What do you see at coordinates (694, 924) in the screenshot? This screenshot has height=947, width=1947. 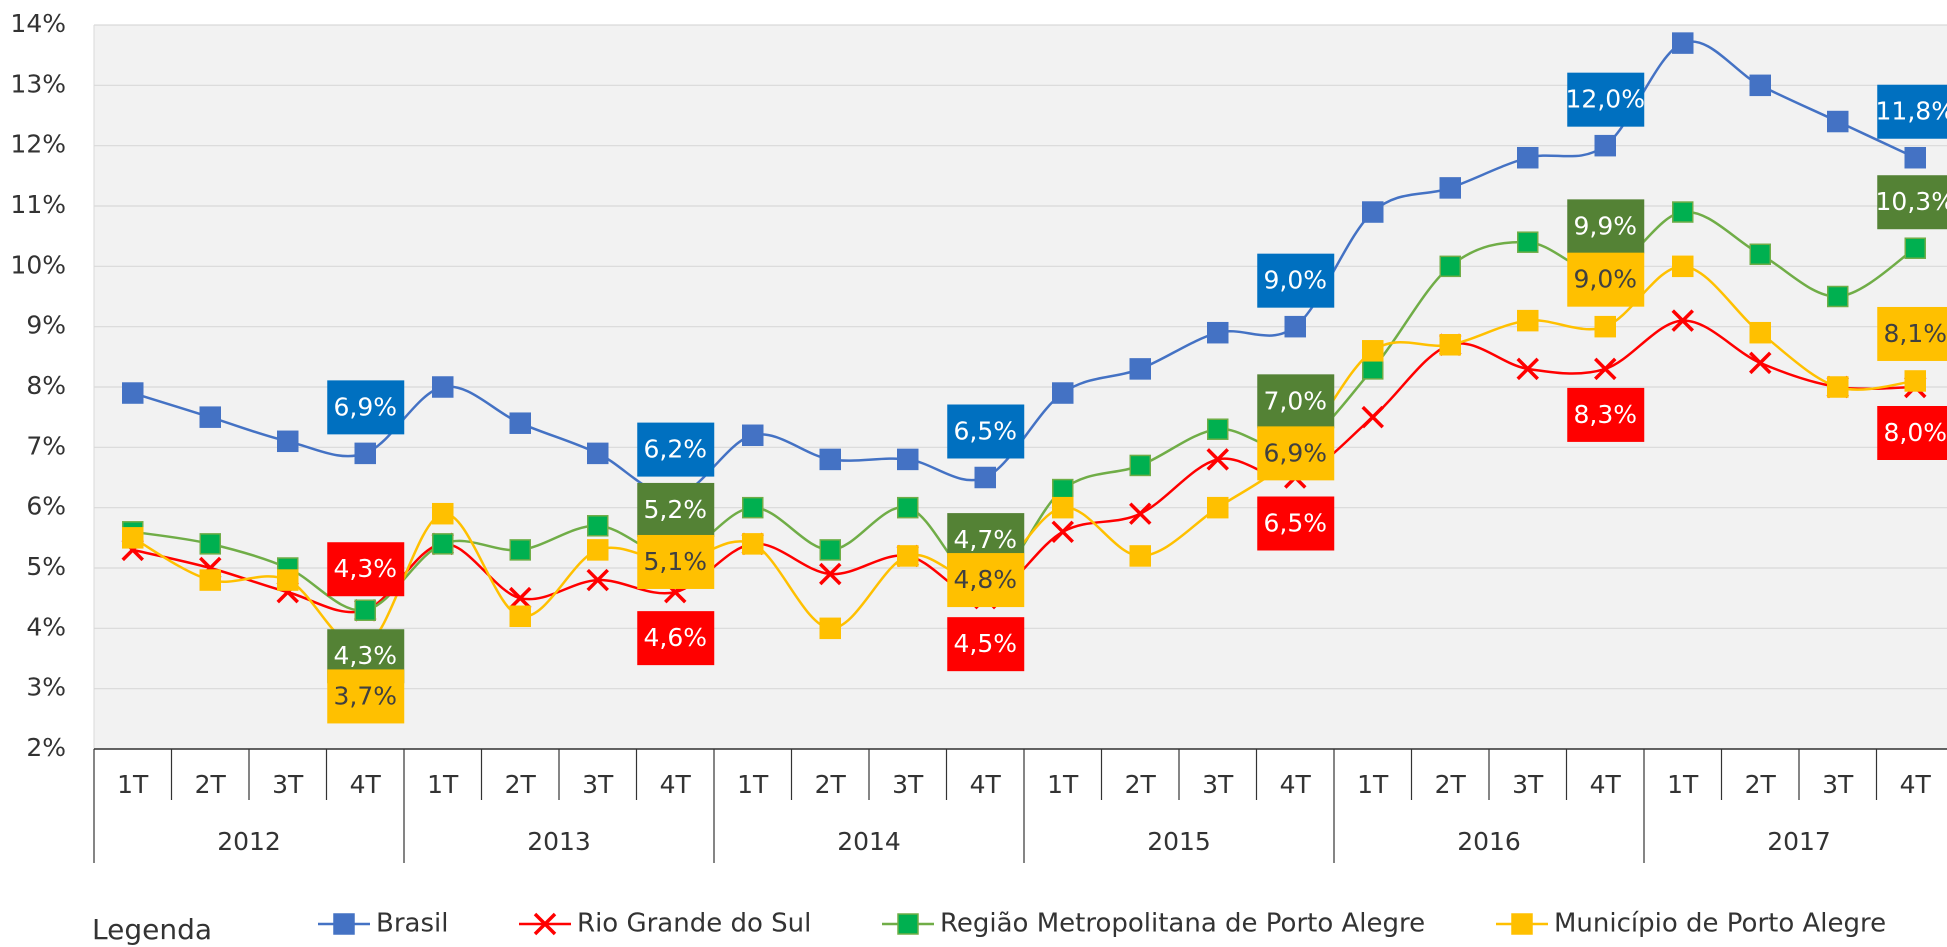 I see `legend-label: Rio Grande do Sul` at bounding box center [694, 924].